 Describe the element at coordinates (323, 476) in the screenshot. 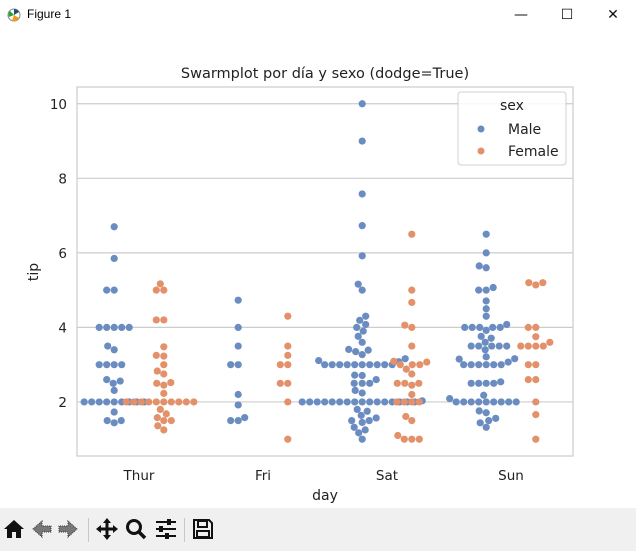

I see `x-tick-labels: Thur Fri Sat Sun` at that location.